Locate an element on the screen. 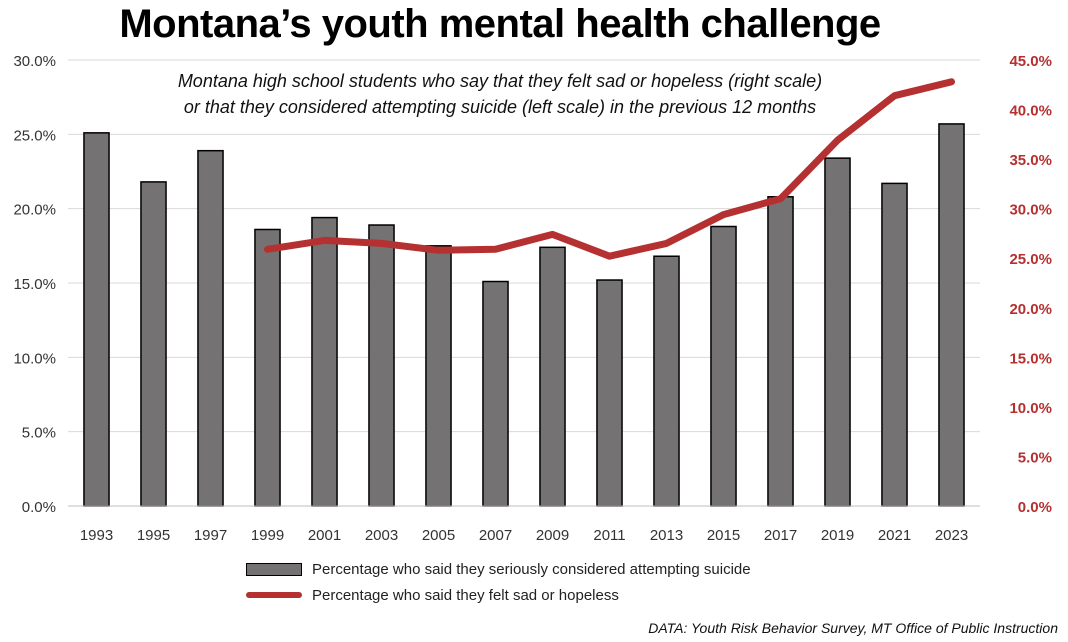 This screenshot has height=642, width=1068. x-tick-label: 2007 is located at coordinates (495, 535).